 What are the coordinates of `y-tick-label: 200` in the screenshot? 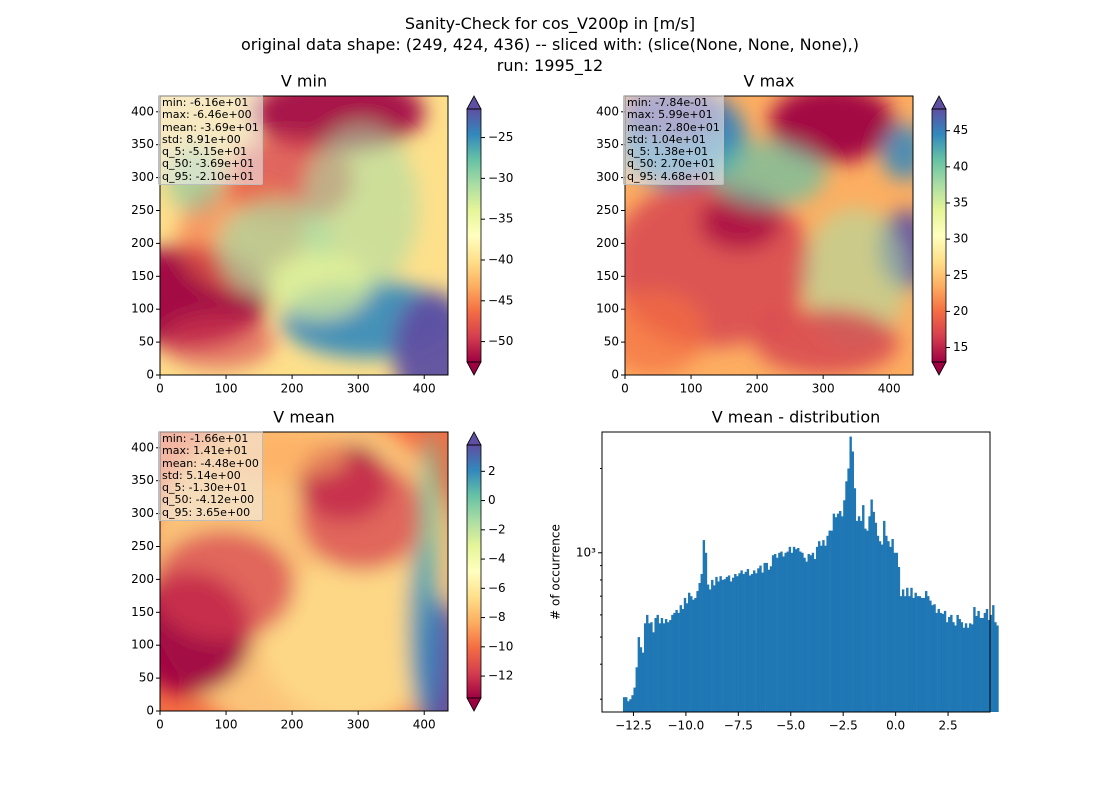 It's located at (607, 243).